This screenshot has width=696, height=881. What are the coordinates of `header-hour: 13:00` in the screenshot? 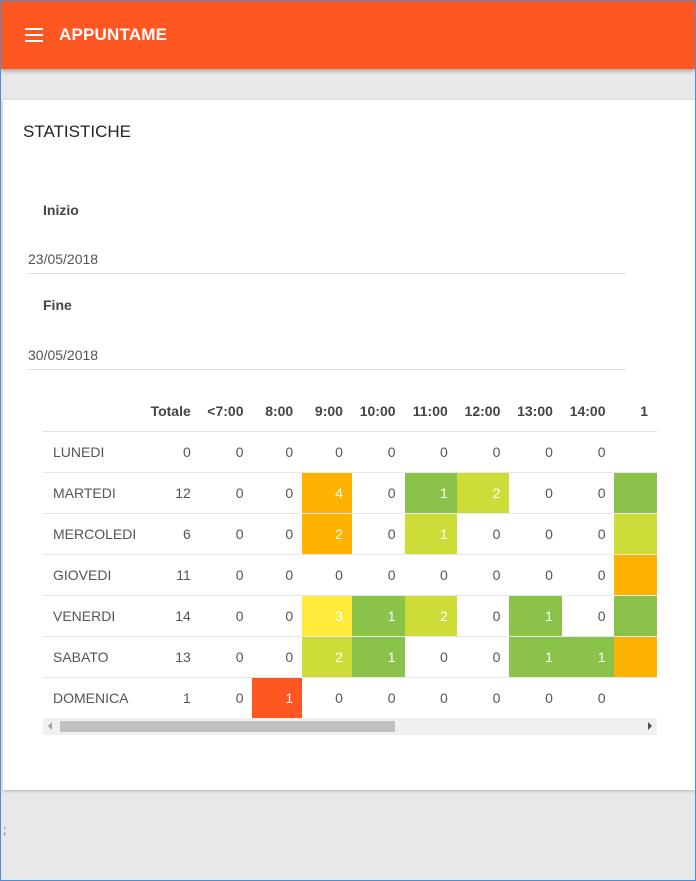 It's located at (535, 411).